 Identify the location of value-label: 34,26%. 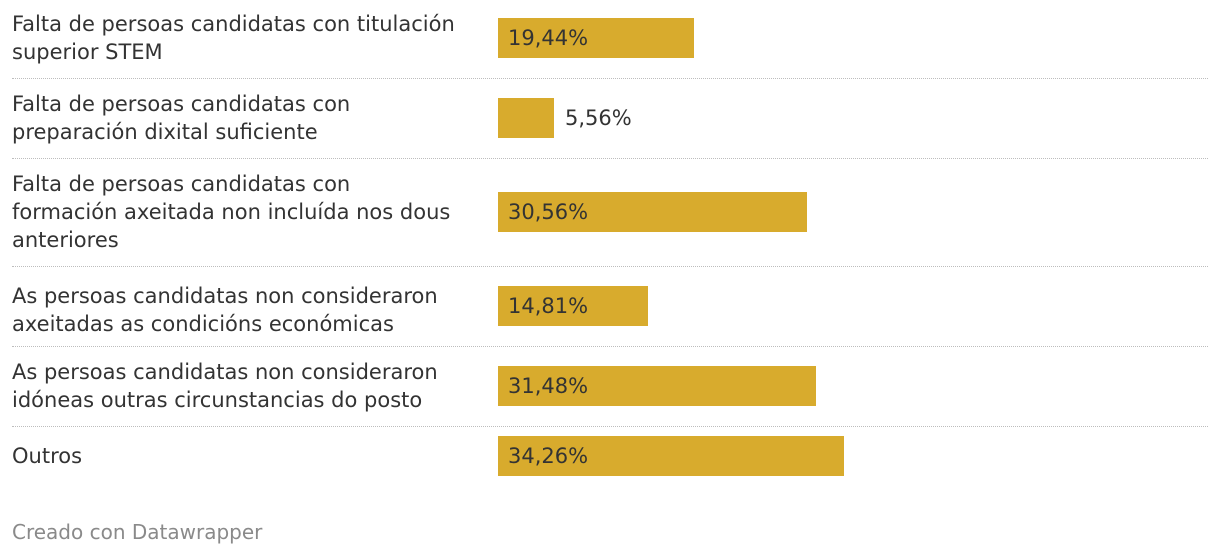
(548, 456).